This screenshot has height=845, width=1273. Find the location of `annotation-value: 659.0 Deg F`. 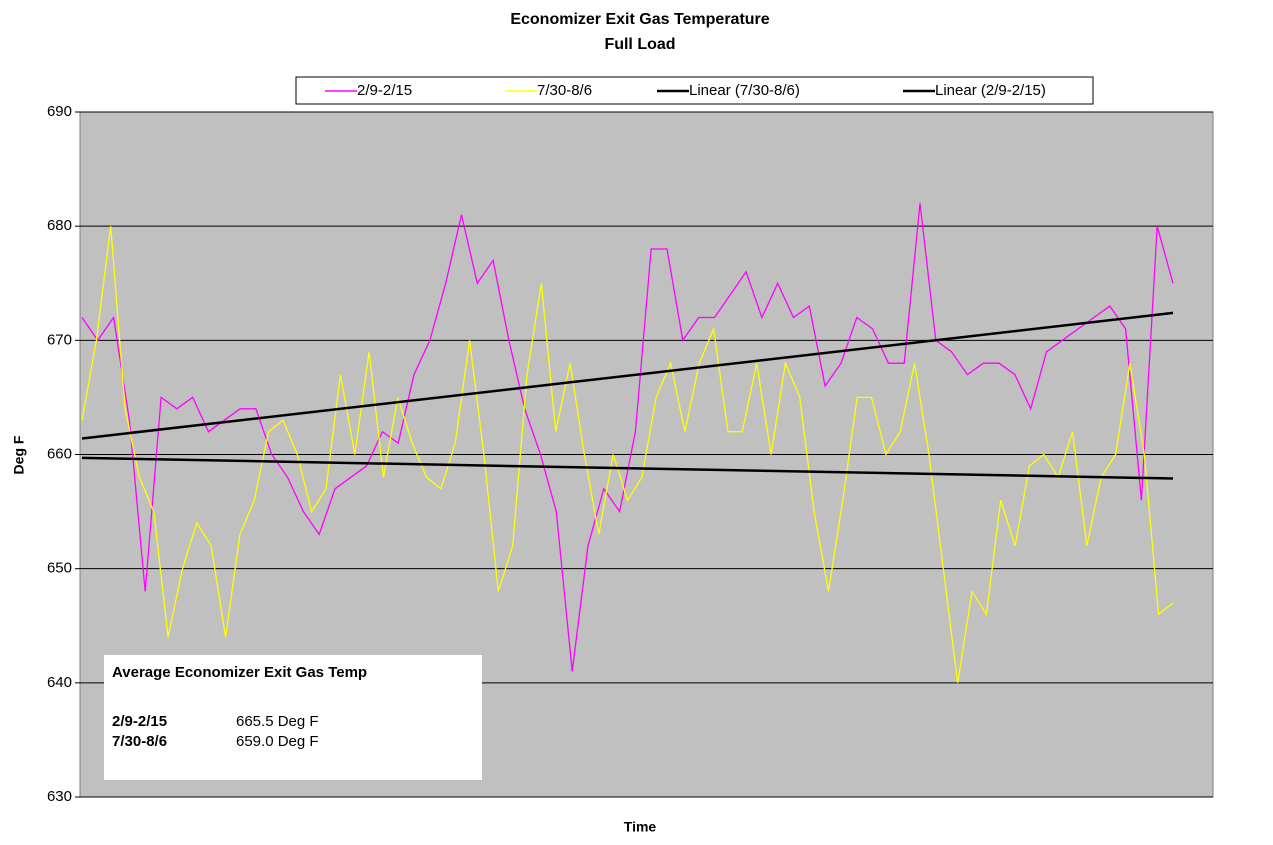

annotation-value: 659.0 Deg F is located at coordinates (277, 741).